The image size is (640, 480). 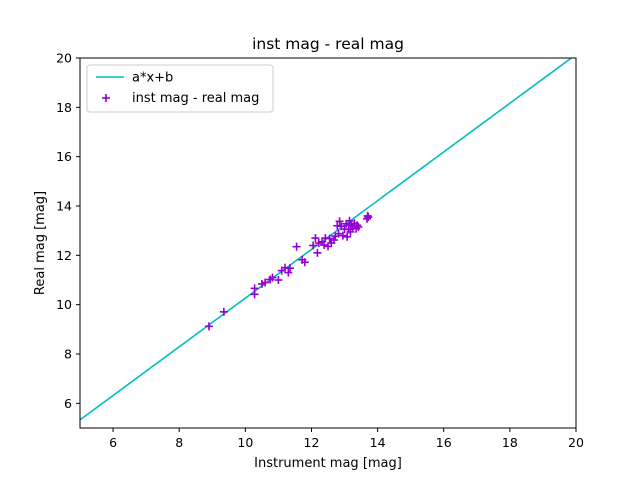 What do you see at coordinates (378, 442) in the screenshot?
I see `x-tick-label: 14` at bounding box center [378, 442].